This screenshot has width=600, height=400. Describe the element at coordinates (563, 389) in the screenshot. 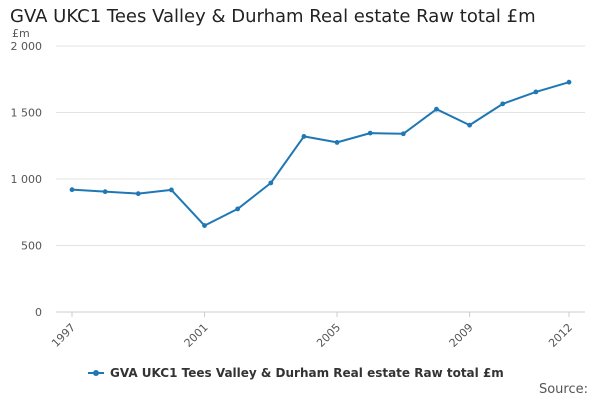

I see `source-label: Source:` at that location.